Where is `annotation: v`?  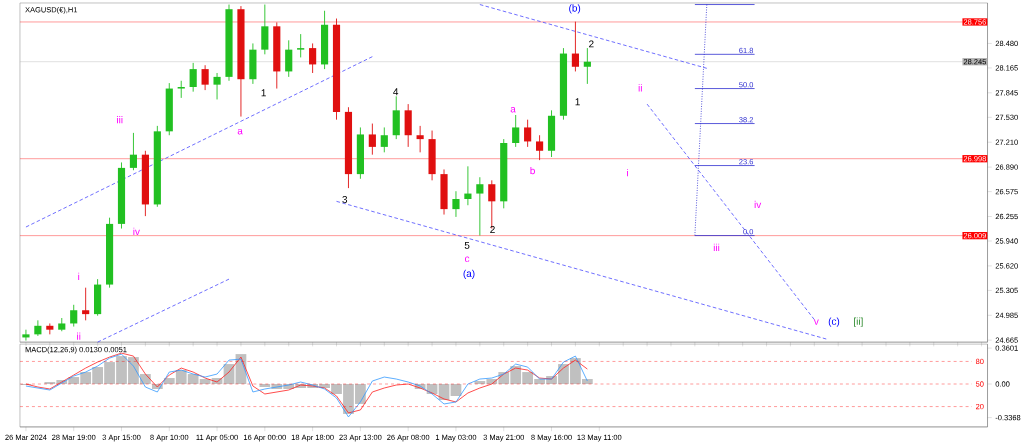
annotation: v is located at coordinates (816, 322).